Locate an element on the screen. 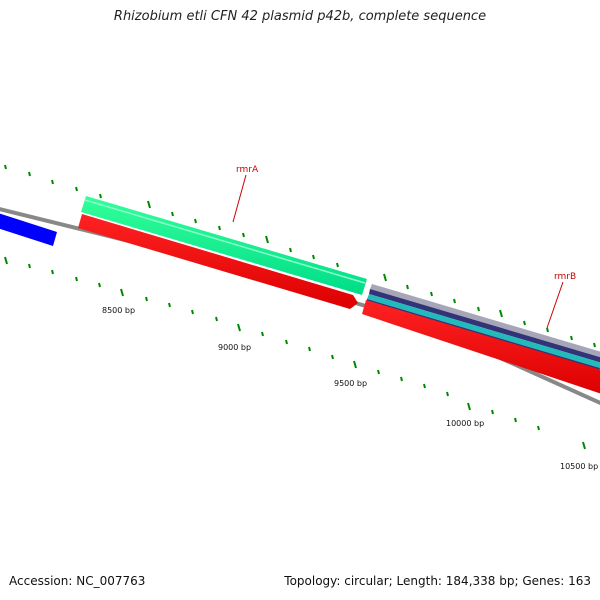 The height and width of the screenshot is (600, 600). rmrB-reverse-feature is located at coordinates (481, 347).